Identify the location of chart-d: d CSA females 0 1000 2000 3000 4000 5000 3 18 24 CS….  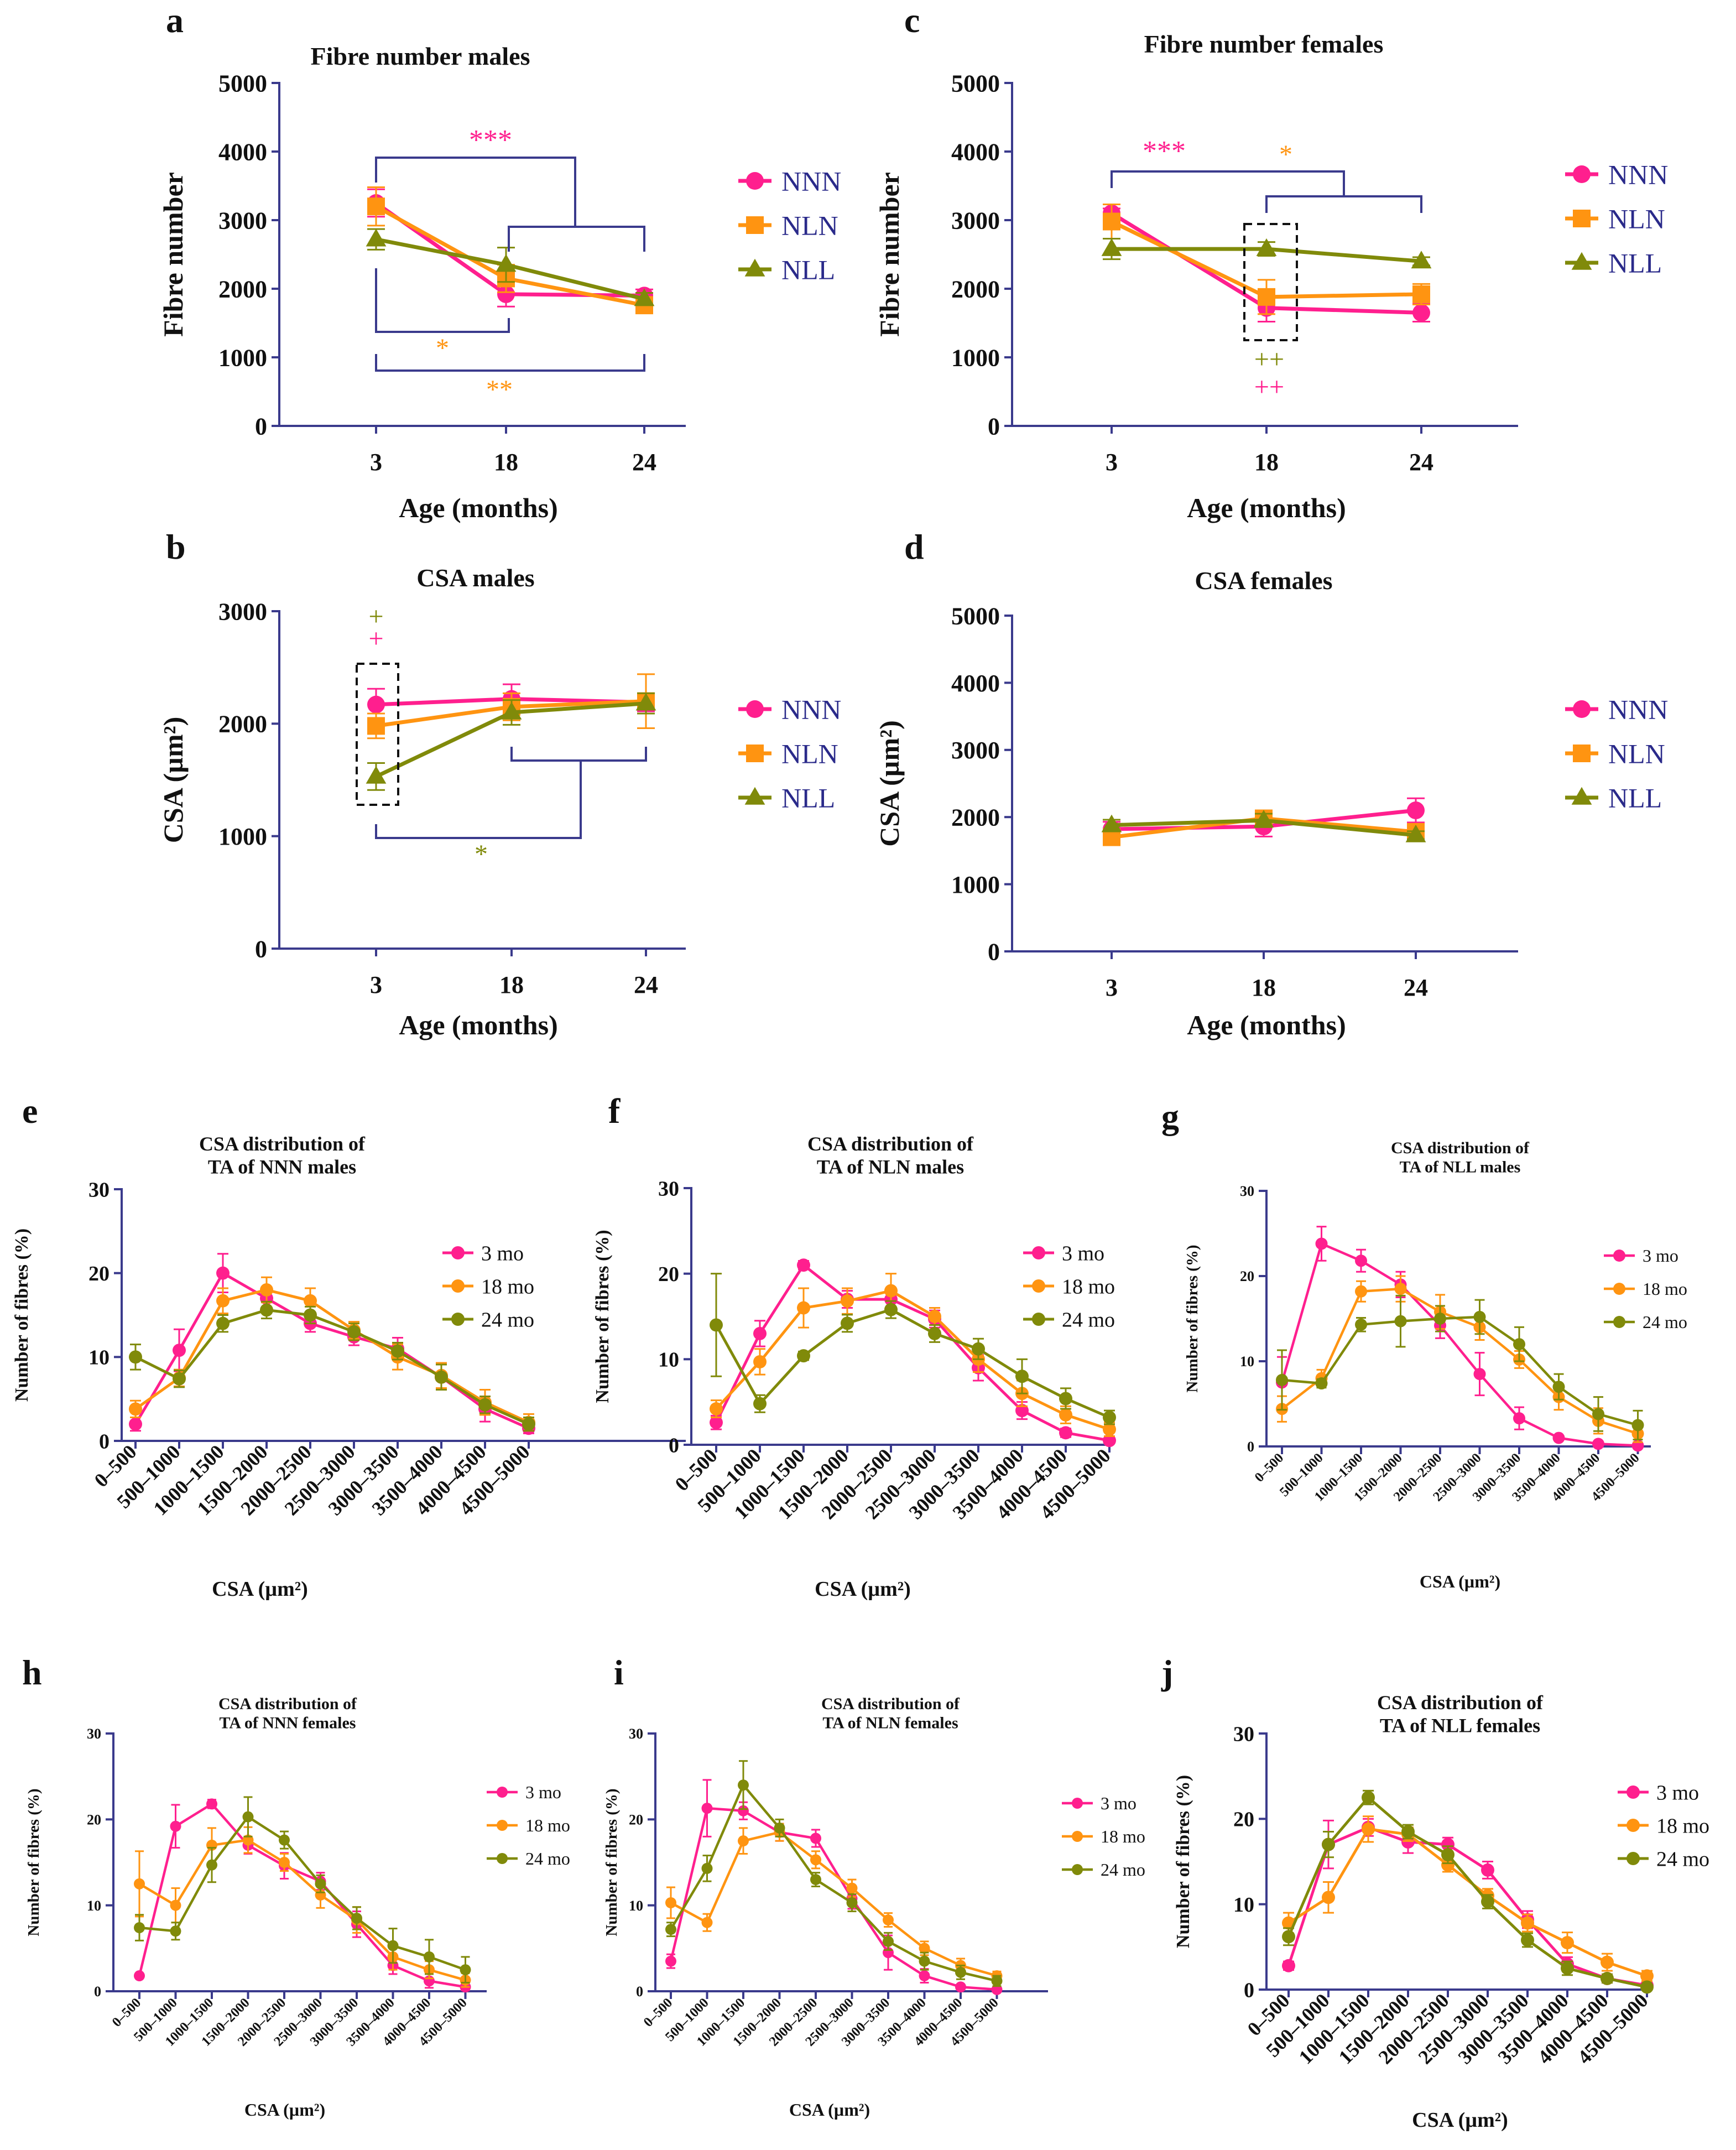
(1271, 783).